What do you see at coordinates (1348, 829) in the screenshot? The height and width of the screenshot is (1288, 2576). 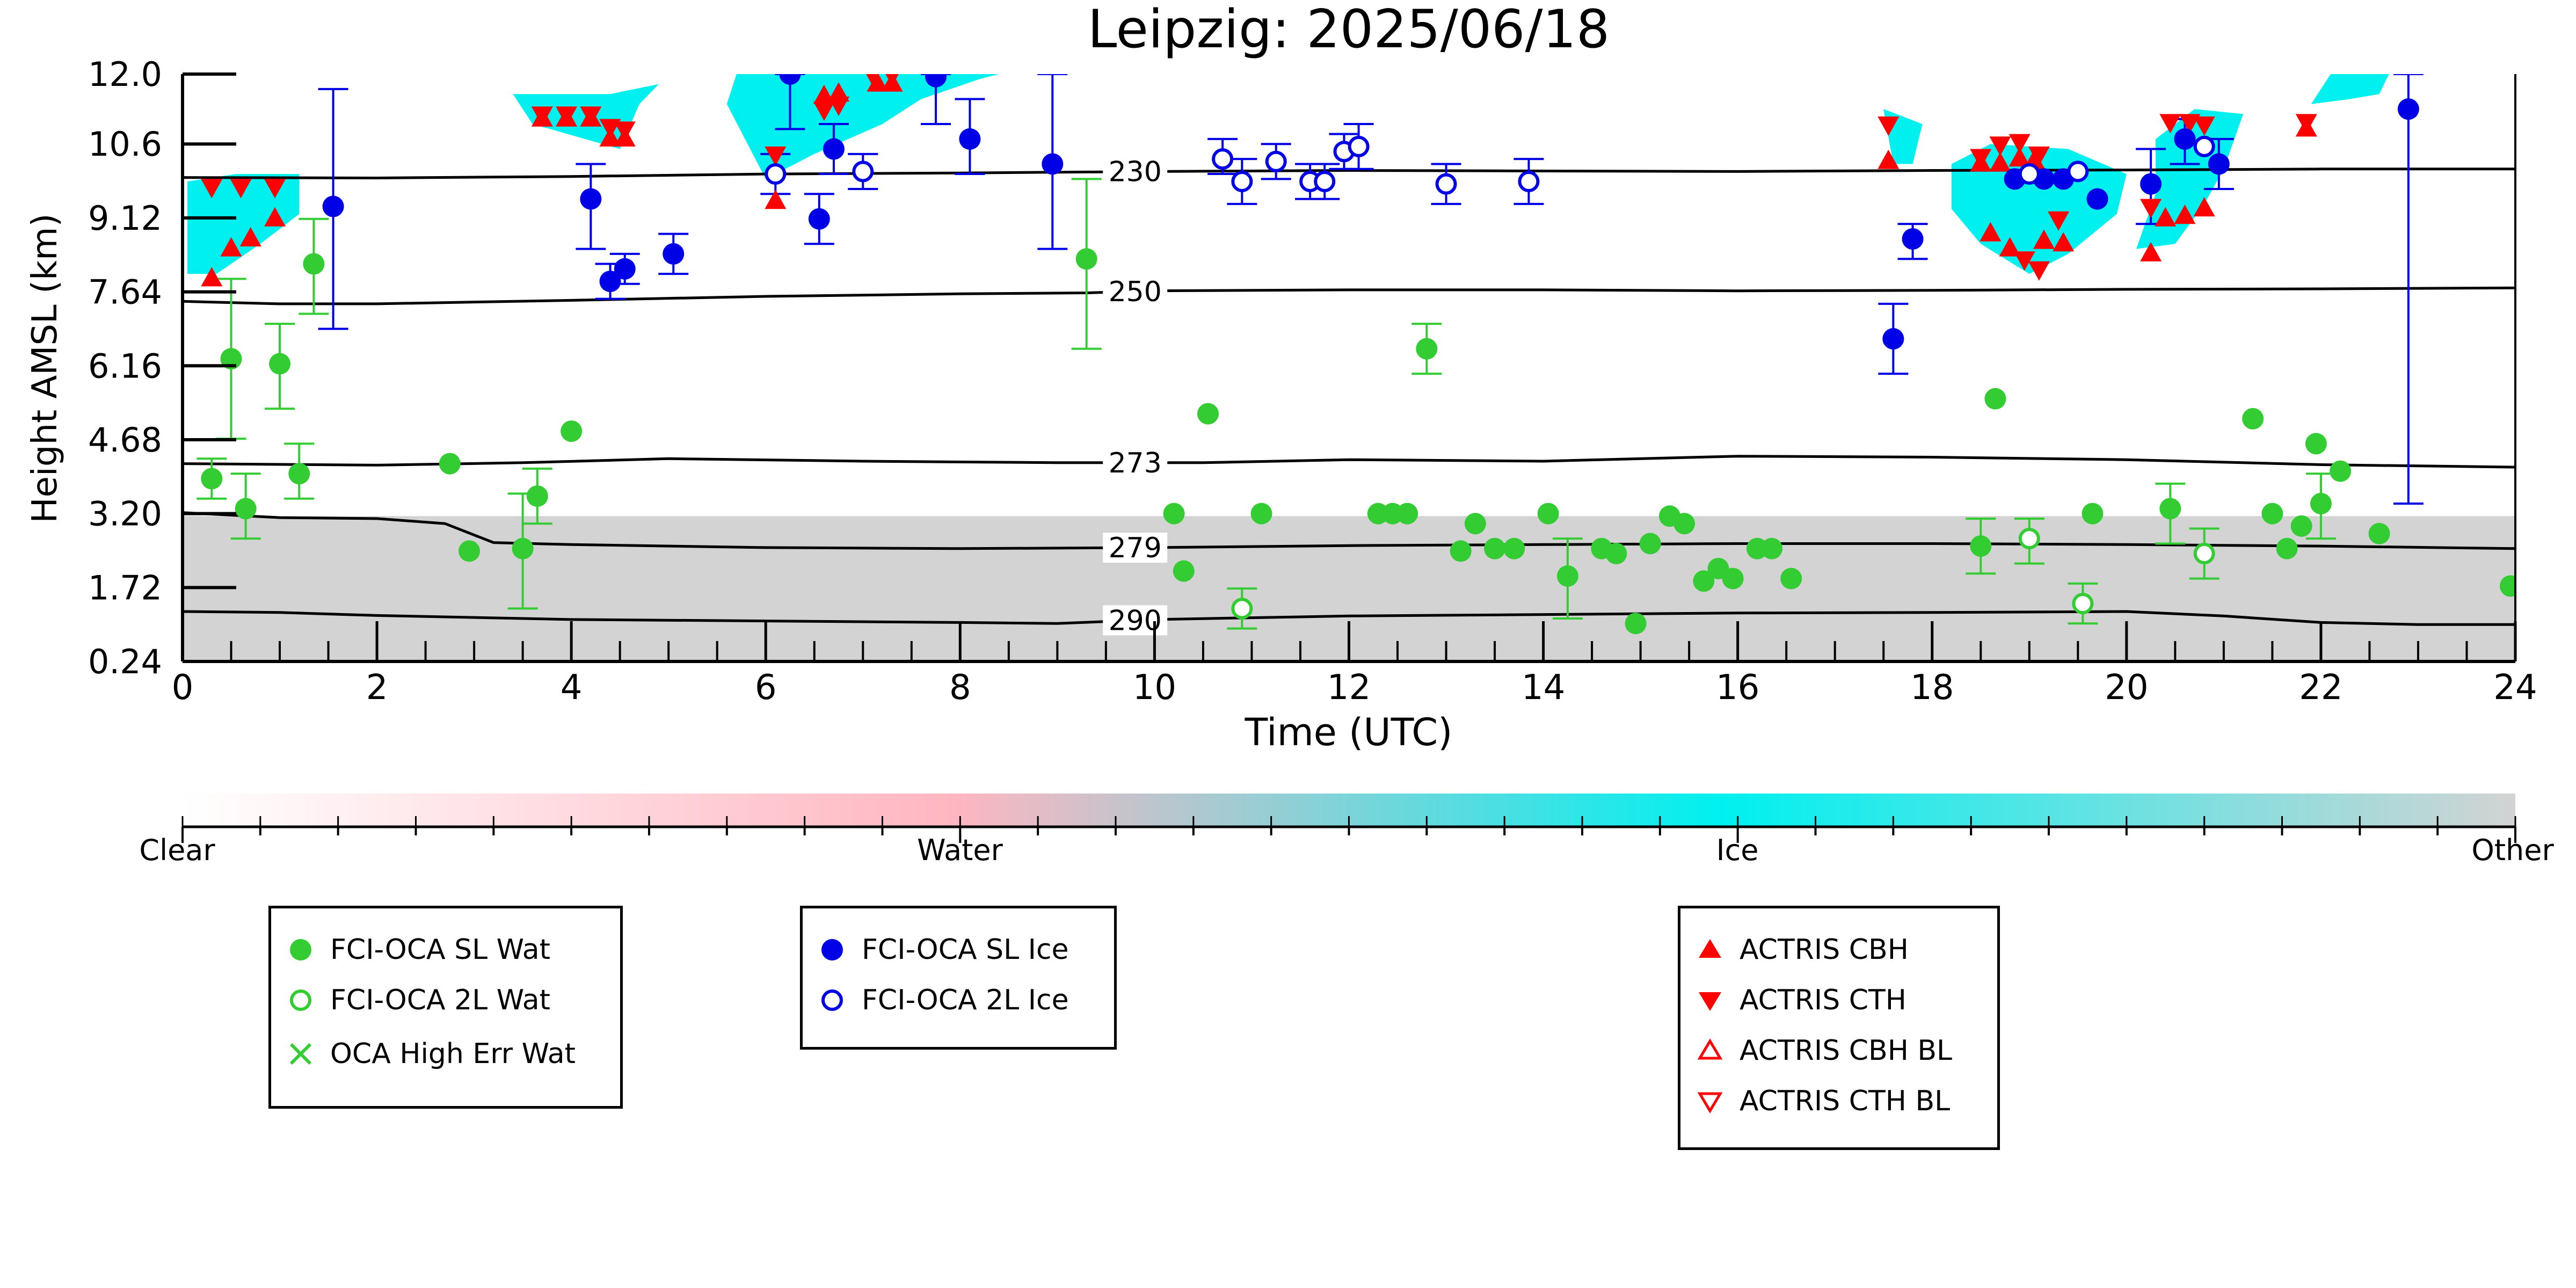 I see `colorbar-ticks` at bounding box center [1348, 829].